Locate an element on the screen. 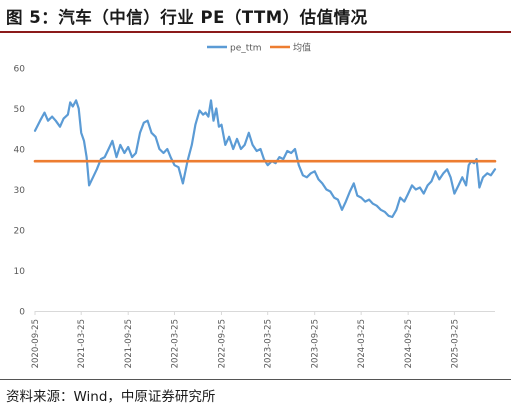 This screenshot has width=511, height=409. footer-rule is located at coordinates (255, 379).